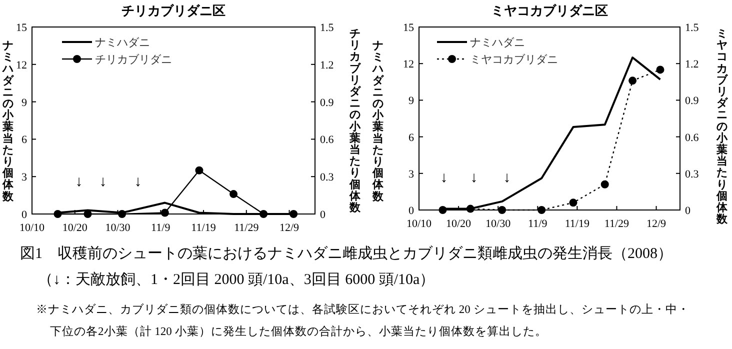 The width and height of the screenshot is (732, 349). What do you see at coordinates (346, 253) in the screenshot?
I see `caption: 図1 収穫前のシュートの葉におけるナミハダニ雌成虫とカブリダニ類雌成虫の発生消長（2008）` at bounding box center [346, 253].